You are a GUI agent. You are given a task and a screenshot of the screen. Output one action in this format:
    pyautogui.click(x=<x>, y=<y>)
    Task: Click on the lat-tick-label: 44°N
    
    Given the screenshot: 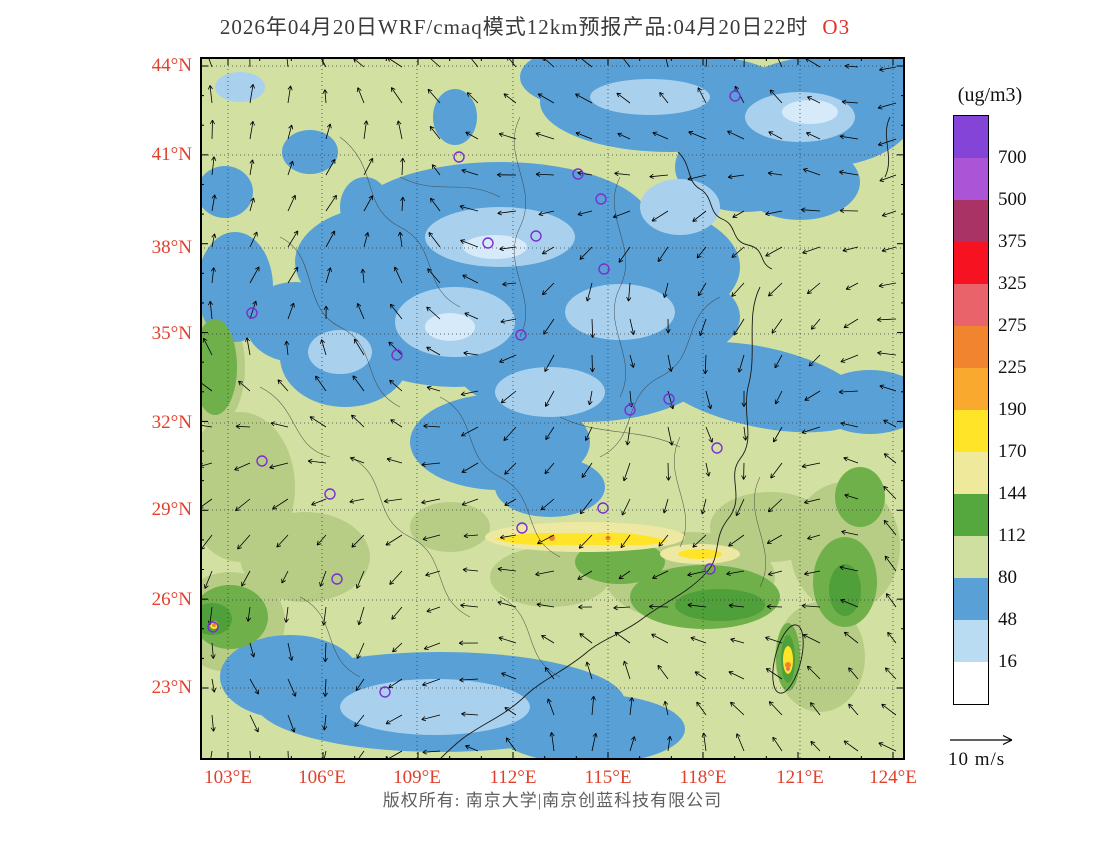 What is the action you would take?
    pyautogui.click(x=171, y=65)
    